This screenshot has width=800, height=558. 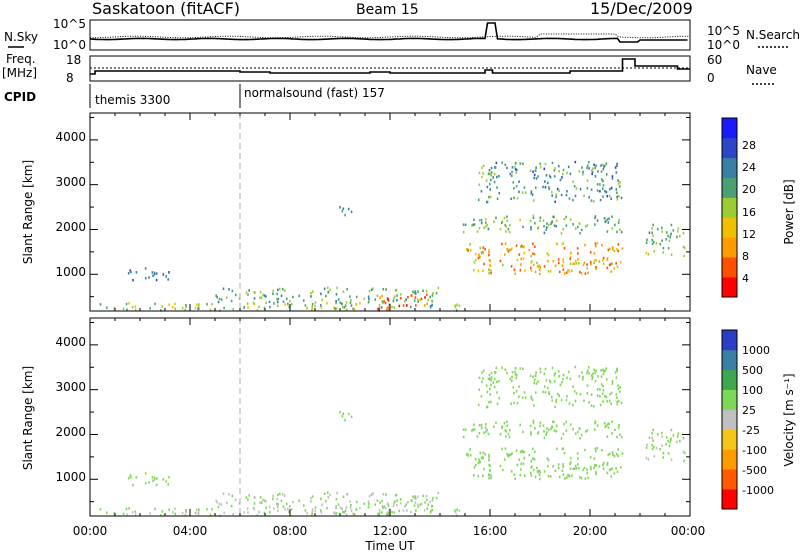 I want to click on power-cbar-tick-12: 12, so click(x=749, y=234).